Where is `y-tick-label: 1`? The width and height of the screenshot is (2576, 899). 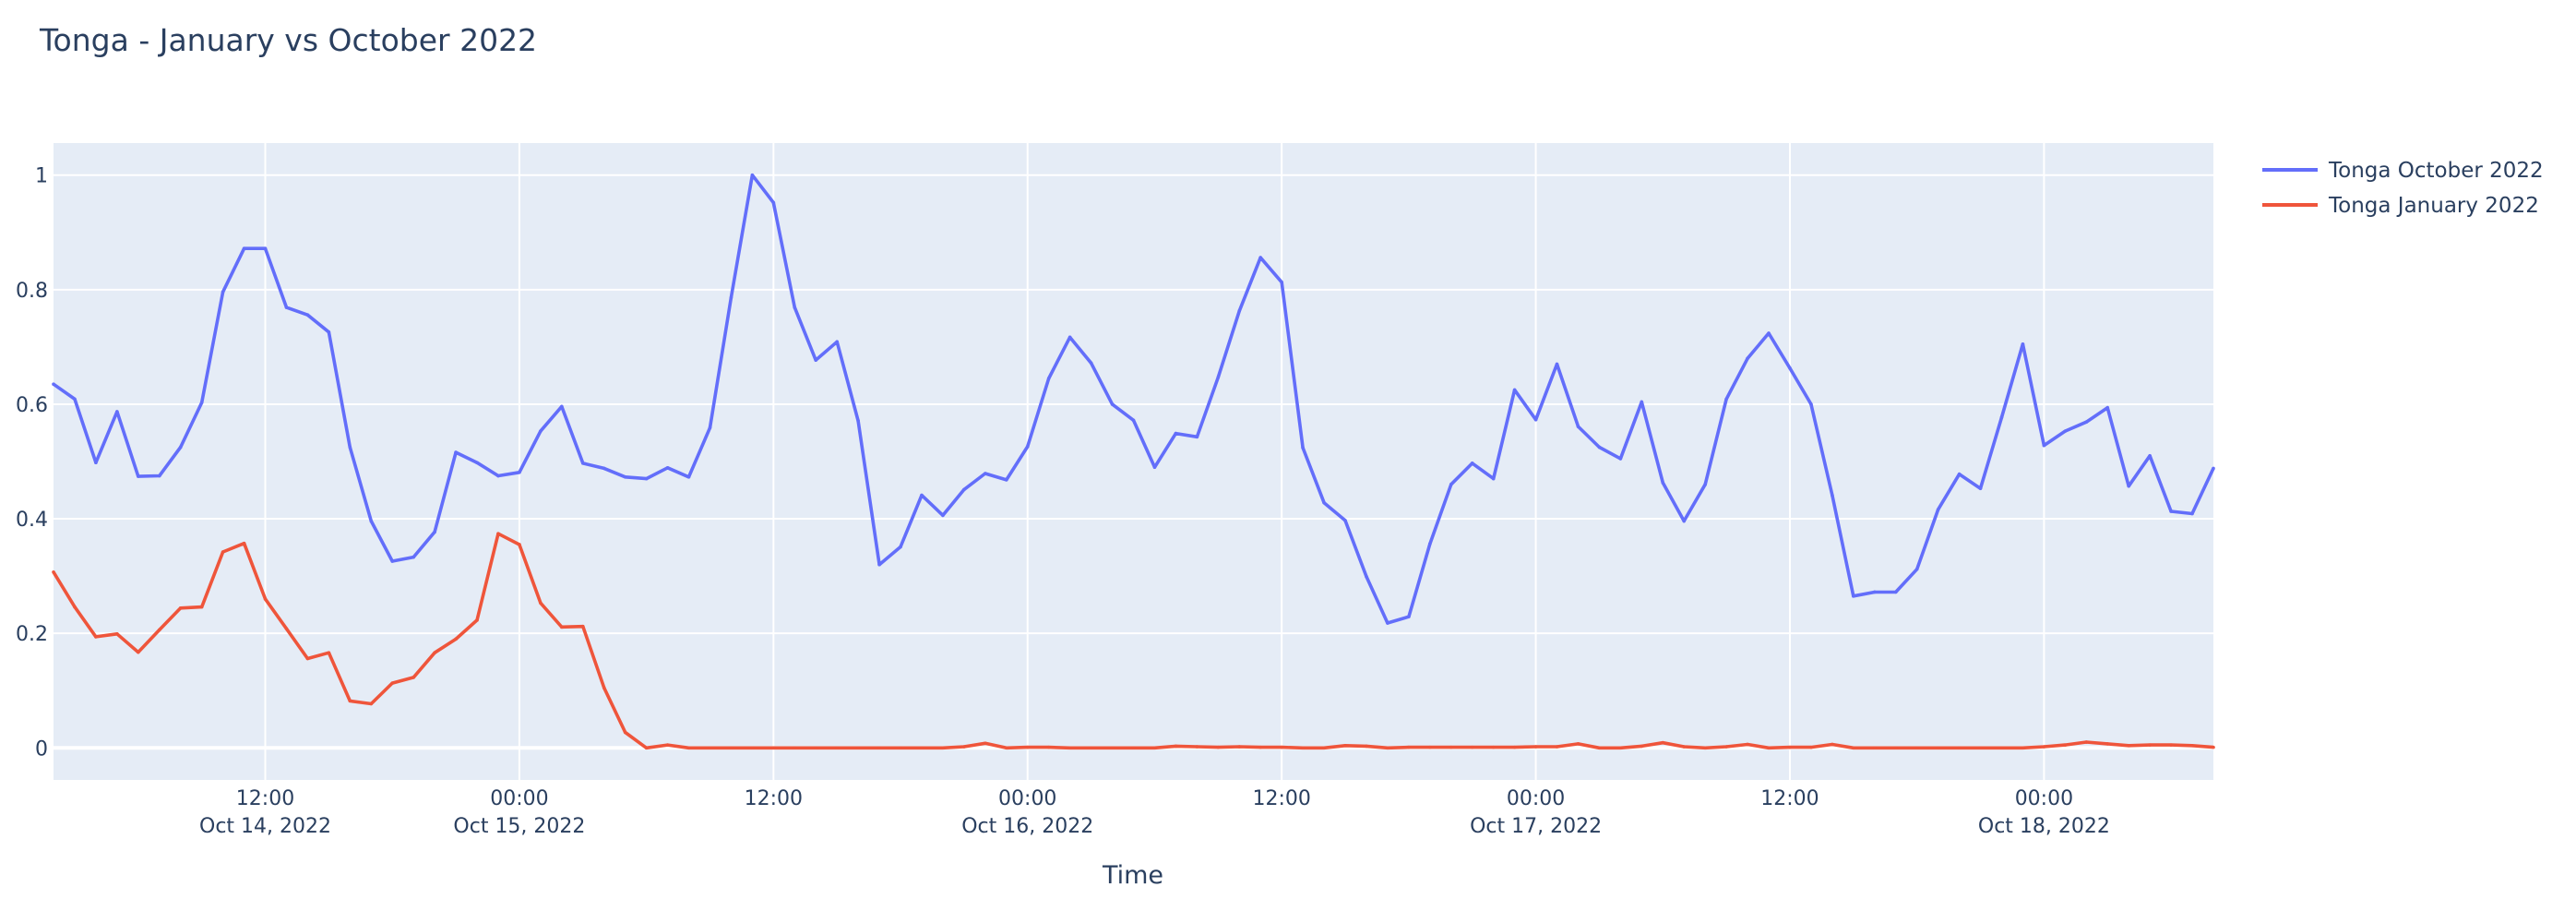
y-tick-label: 1 is located at coordinates (41, 176).